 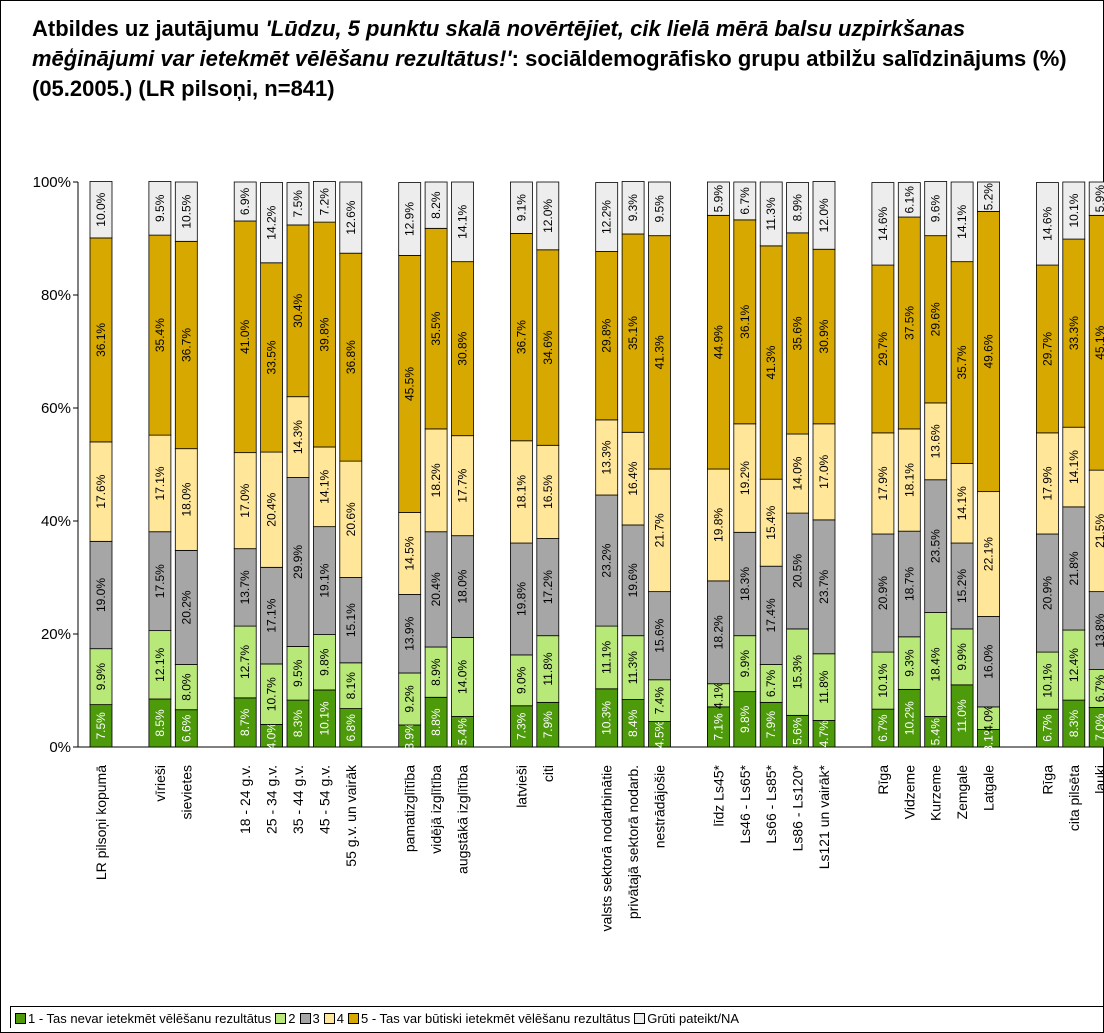 What do you see at coordinates (962, 464) in the screenshot?
I see `bar: 11.0% 9.9% 15.2% 14.1% 35.7% 14.1%` at bounding box center [962, 464].